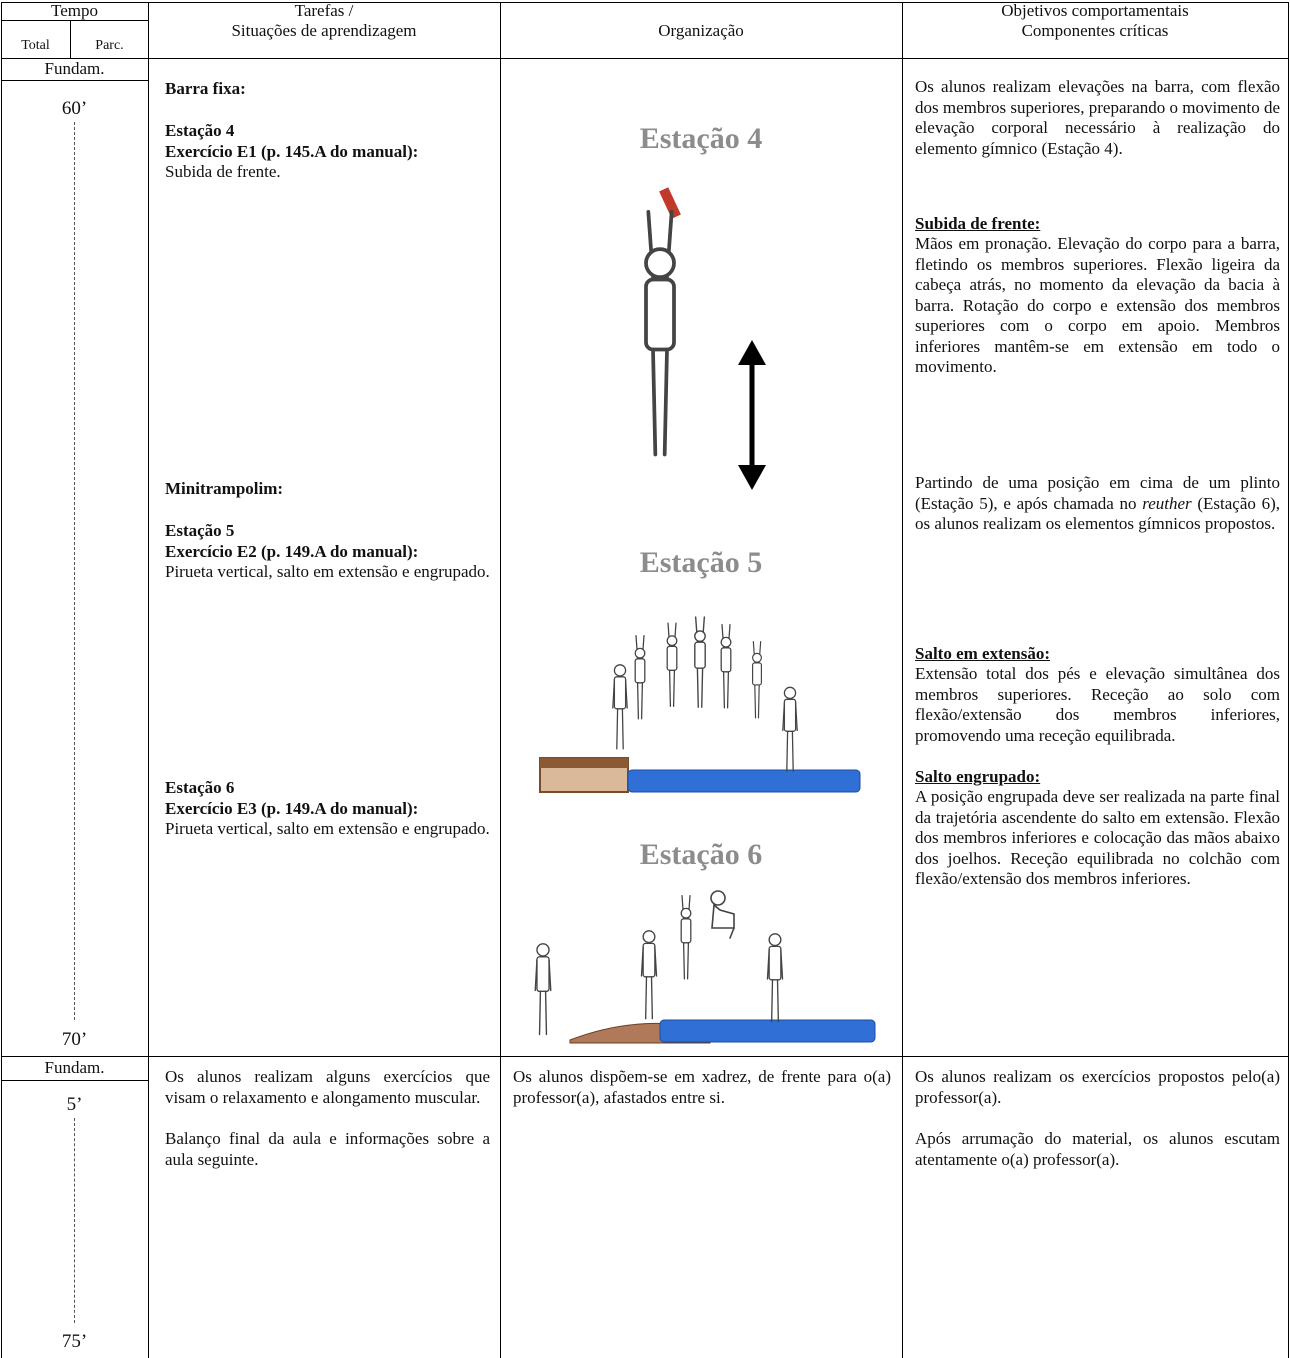 This screenshot has height=1358, width=1290. Describe the element at coordinates (701, 30) in the screenshot. I see `header-cell: Organização` at that location.